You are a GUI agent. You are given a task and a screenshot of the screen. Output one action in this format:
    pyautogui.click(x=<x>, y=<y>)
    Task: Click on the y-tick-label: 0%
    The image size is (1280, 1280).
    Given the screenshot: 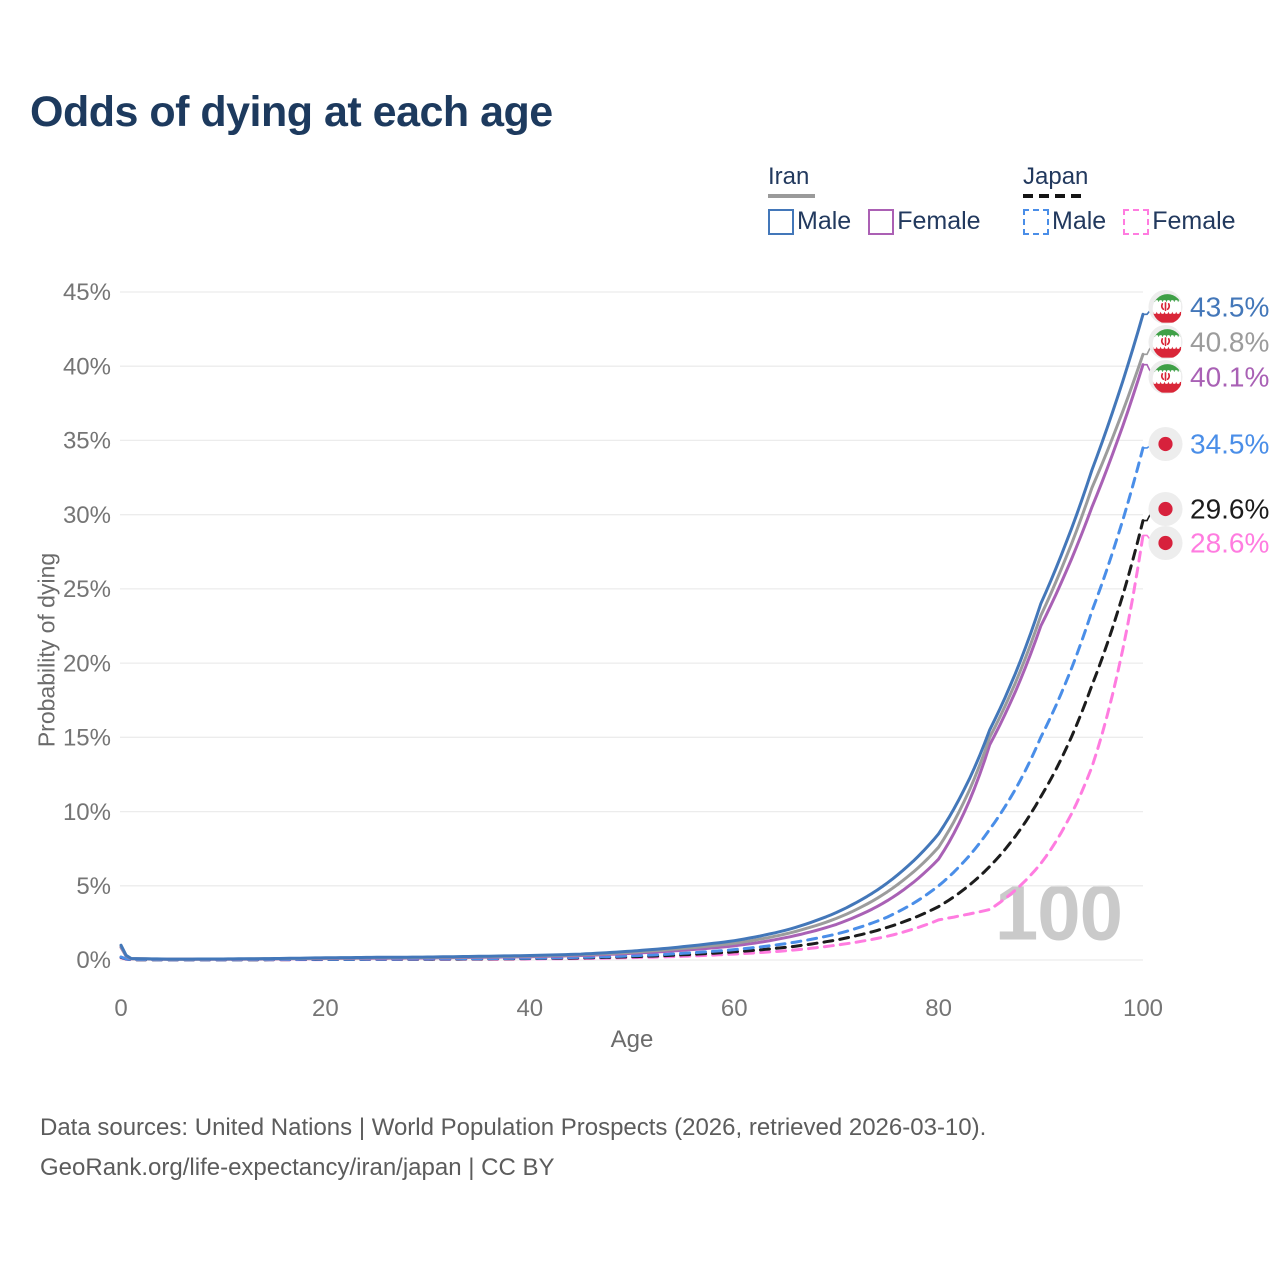 What is the action you would take?
    pyautogui.click(x=93, y=960)
    